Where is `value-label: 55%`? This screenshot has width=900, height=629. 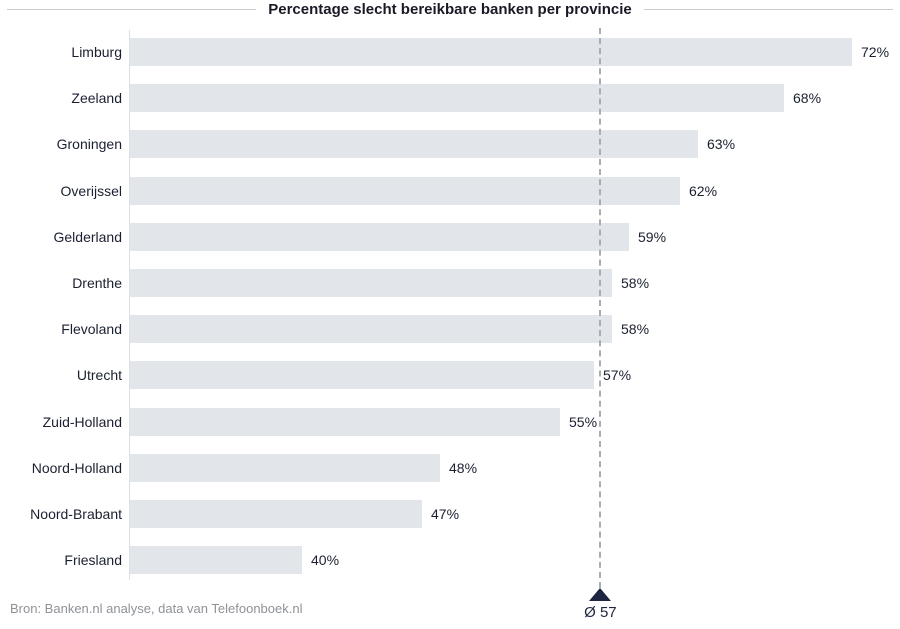 value-label: 55% is located at coordinates (583, 421).